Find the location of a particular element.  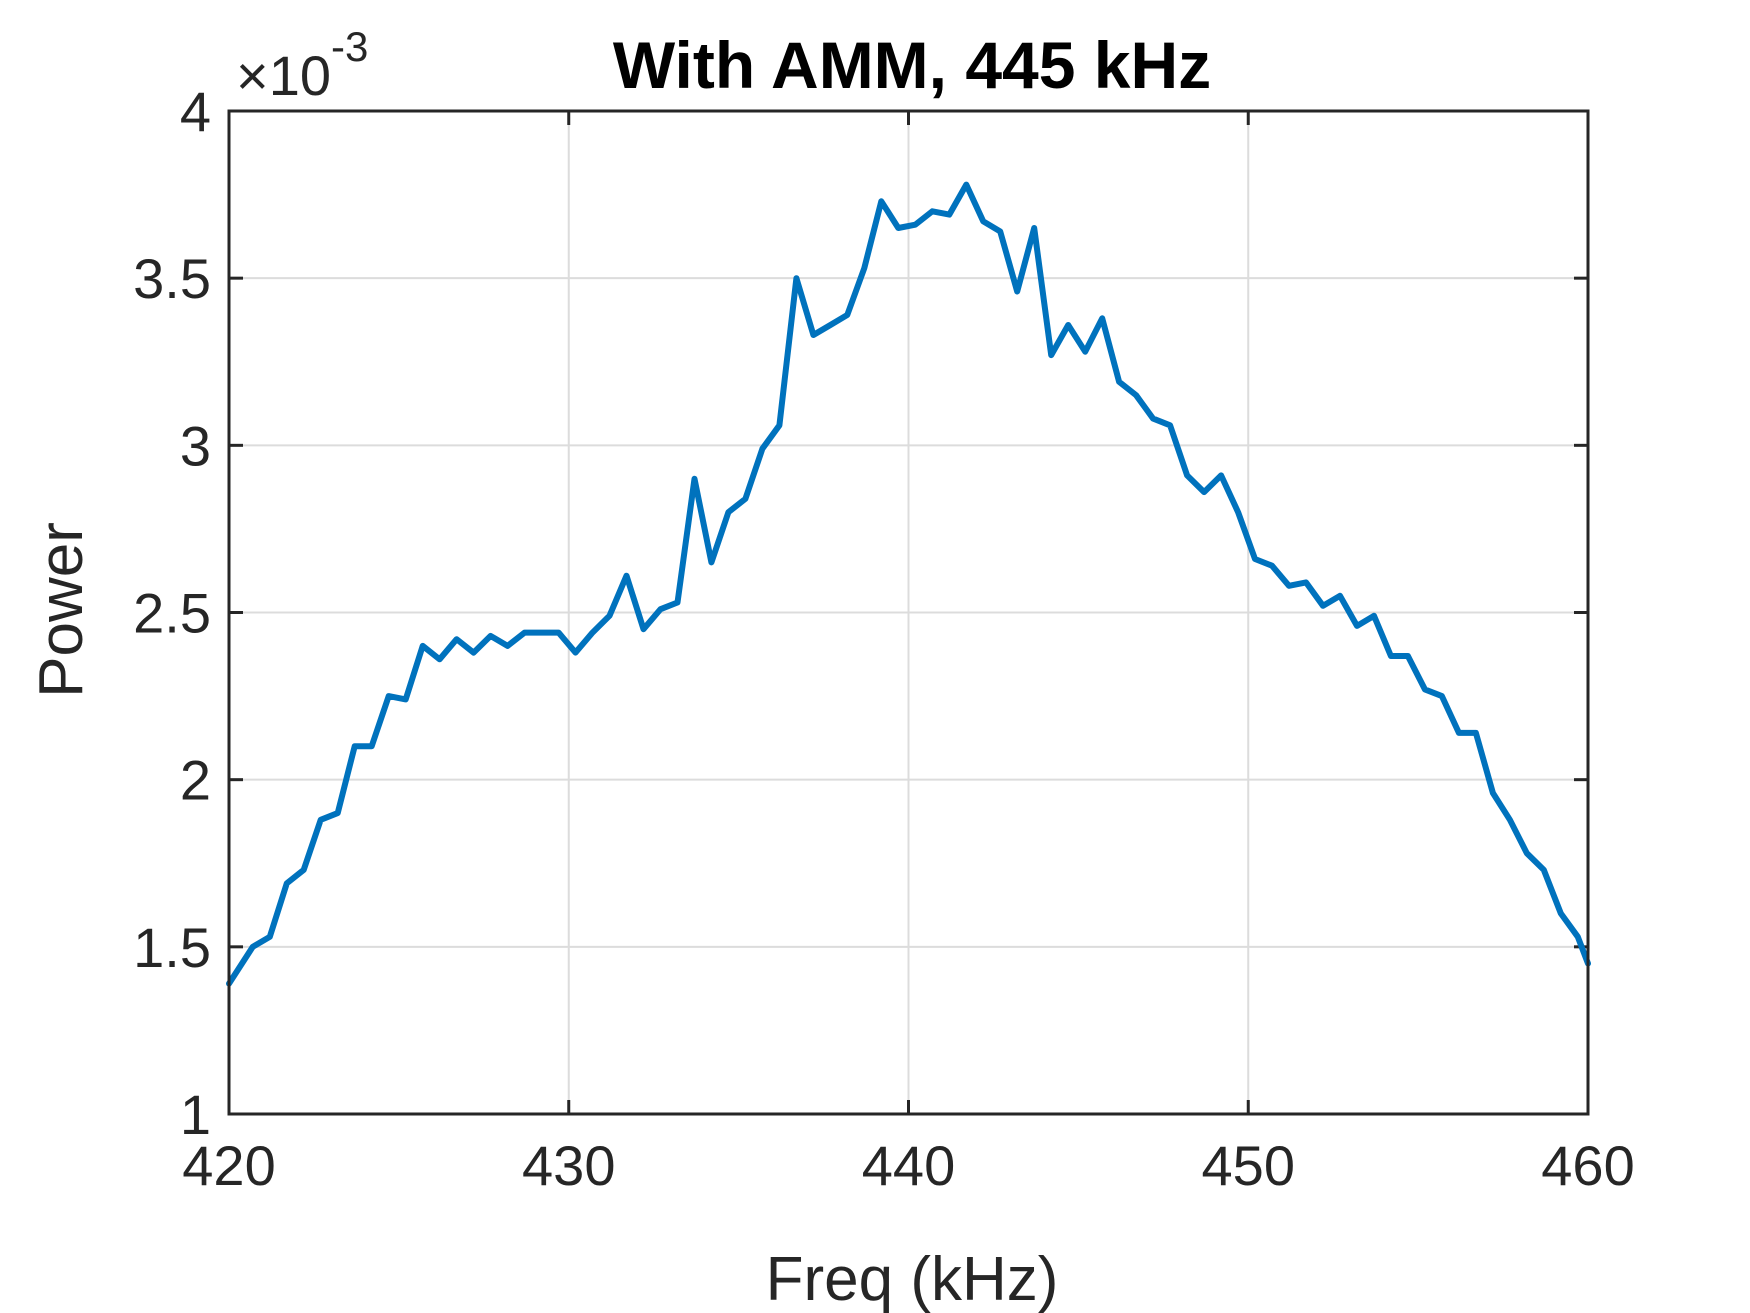

x-tick-label: 430 is located at coordinates (568, 1165).